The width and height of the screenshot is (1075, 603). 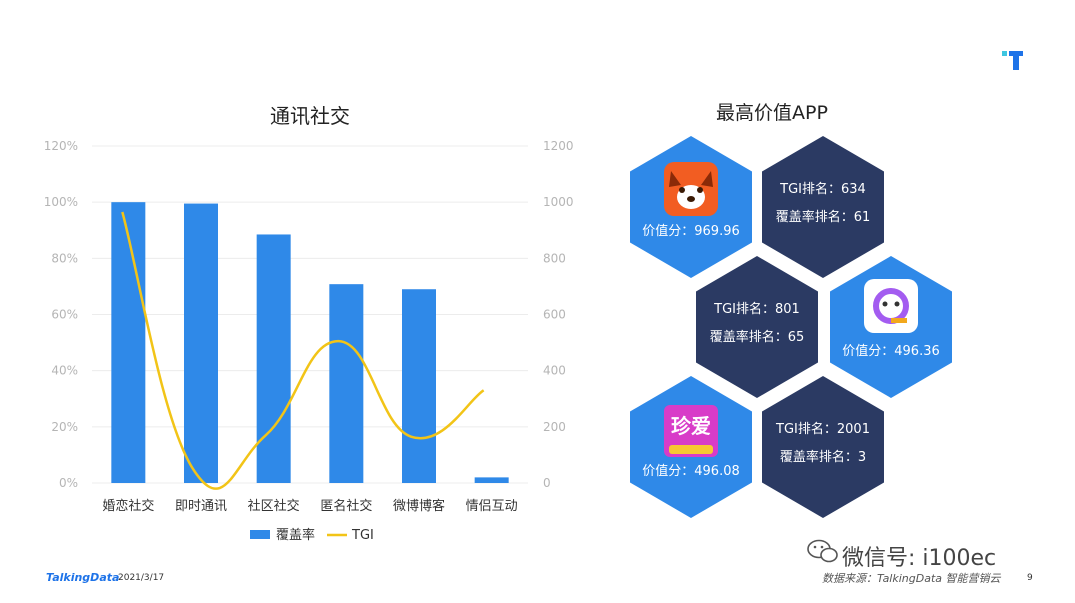 I want to click on app-score-label: 价值分：496.36, so click(x=891, y=351).